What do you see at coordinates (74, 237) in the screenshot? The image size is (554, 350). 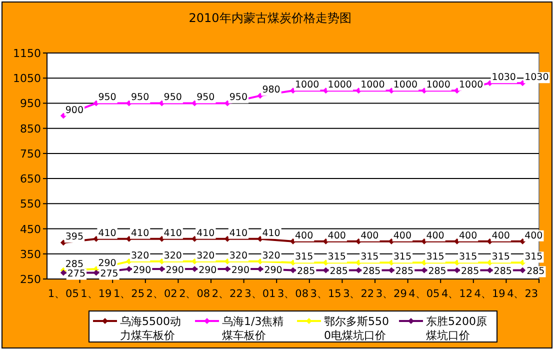 I see `data-label: 395` at bounding box center [74, 237].